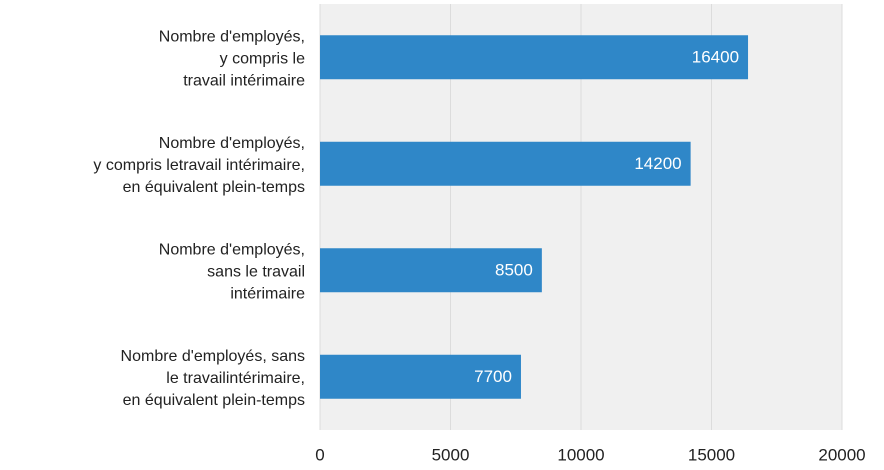  What do you see at coordinates (451, 454) in the screenshot?
I see `x-tick-label: 5000` at bounding box center [451, 454].